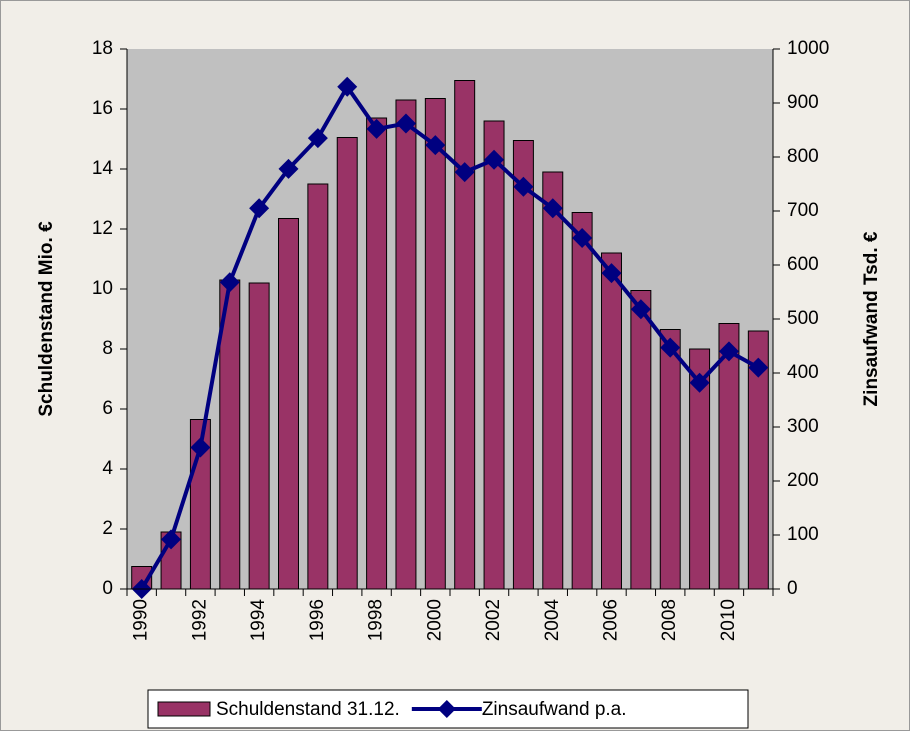  Describe the element at coordinates (803, 156) in the screenshot. I see `y2-tick-label: 800` at that location.